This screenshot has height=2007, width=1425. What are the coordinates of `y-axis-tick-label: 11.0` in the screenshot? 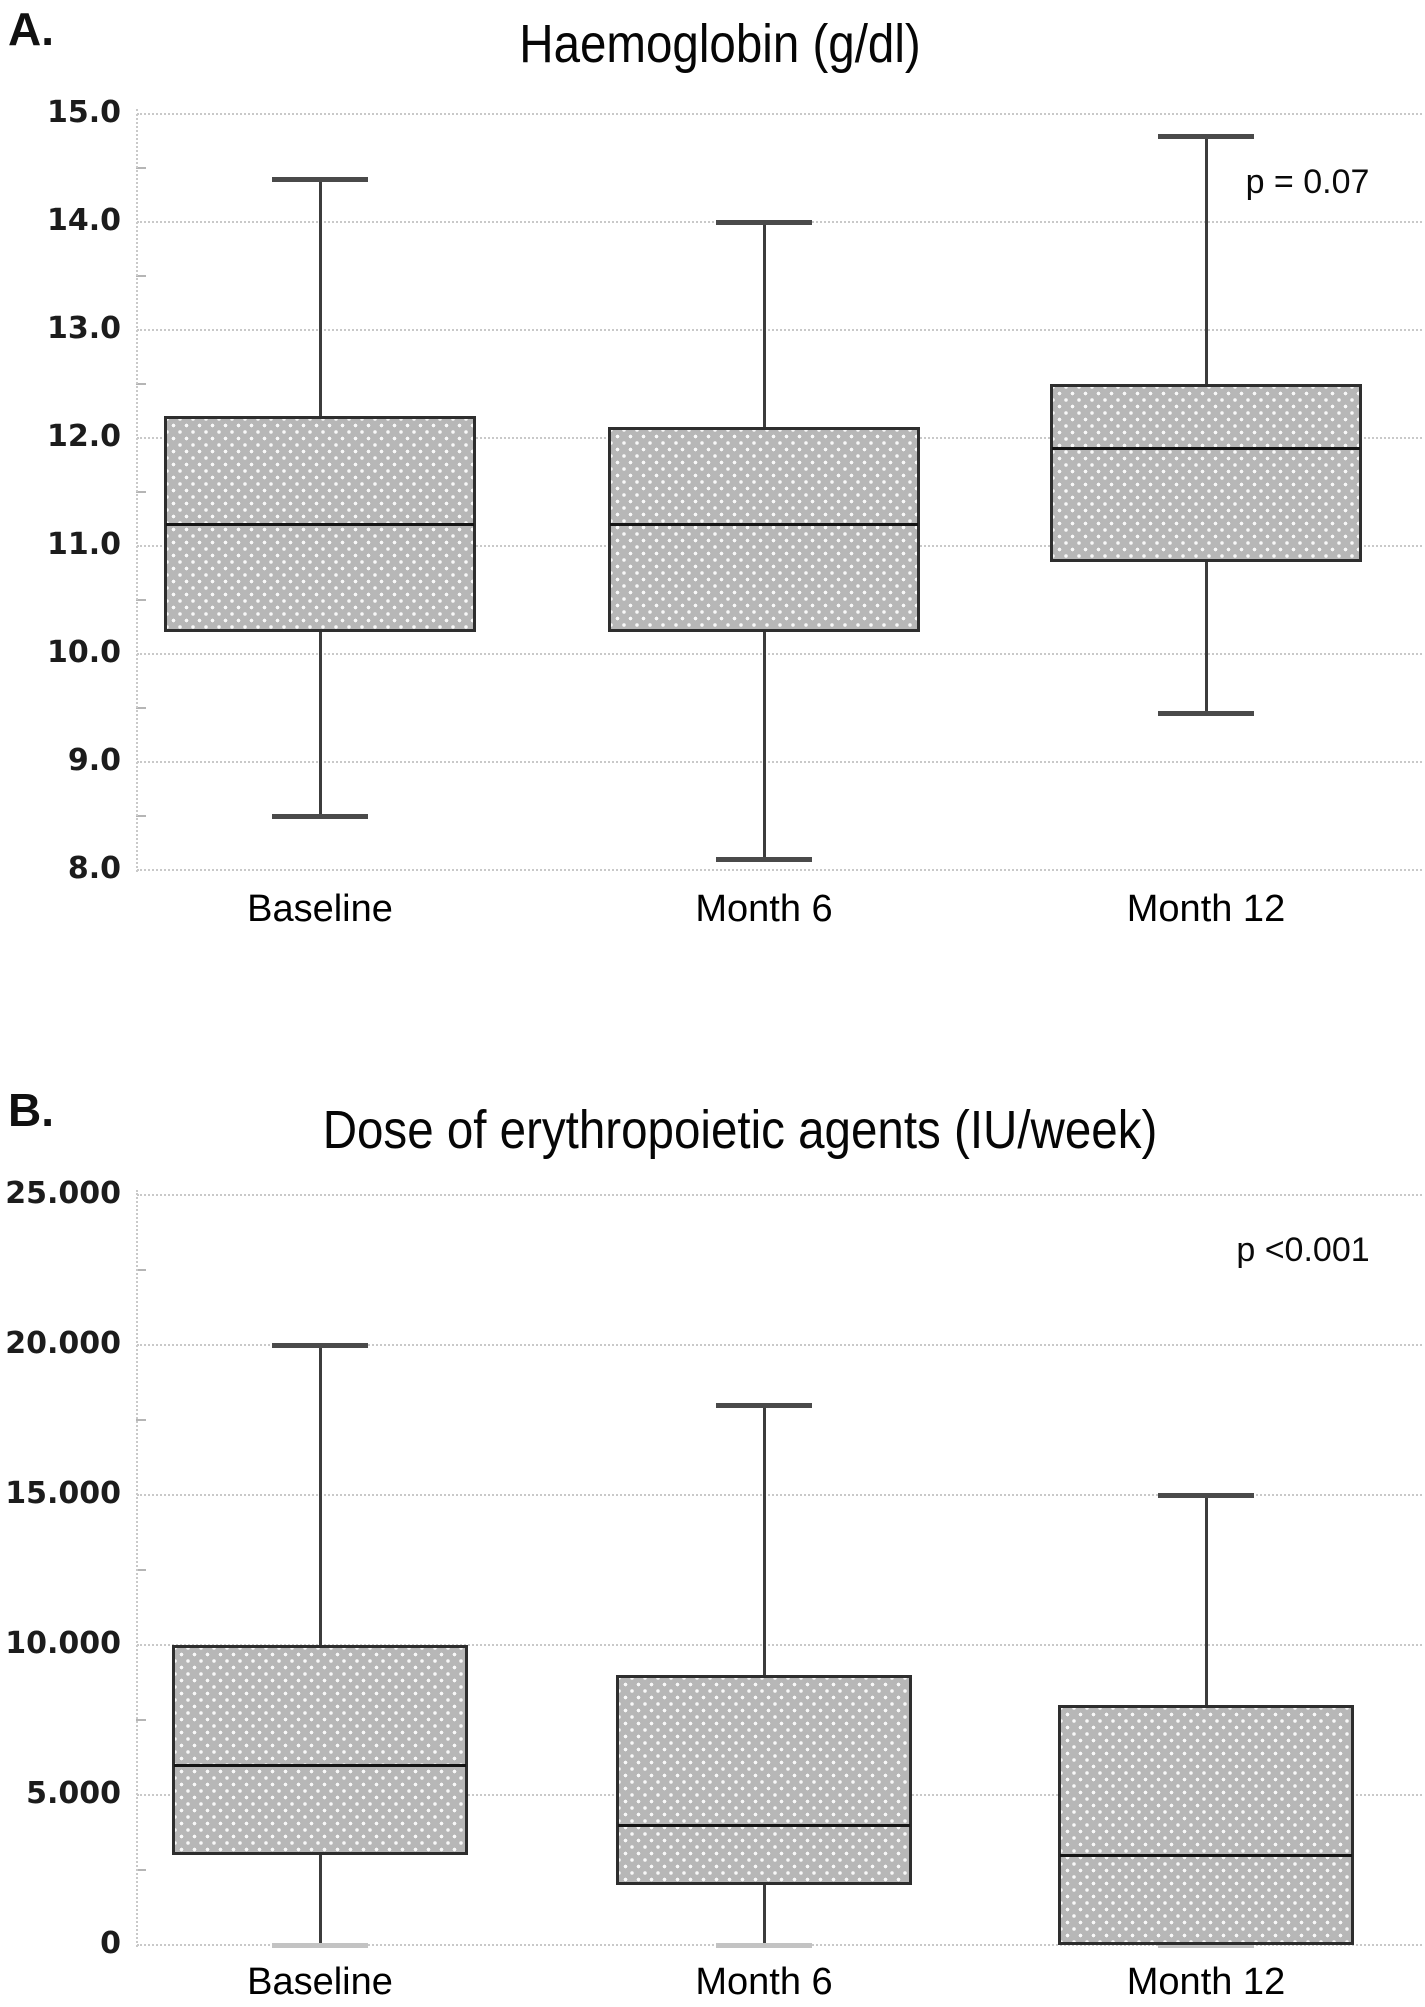 It's located at (83, 544).